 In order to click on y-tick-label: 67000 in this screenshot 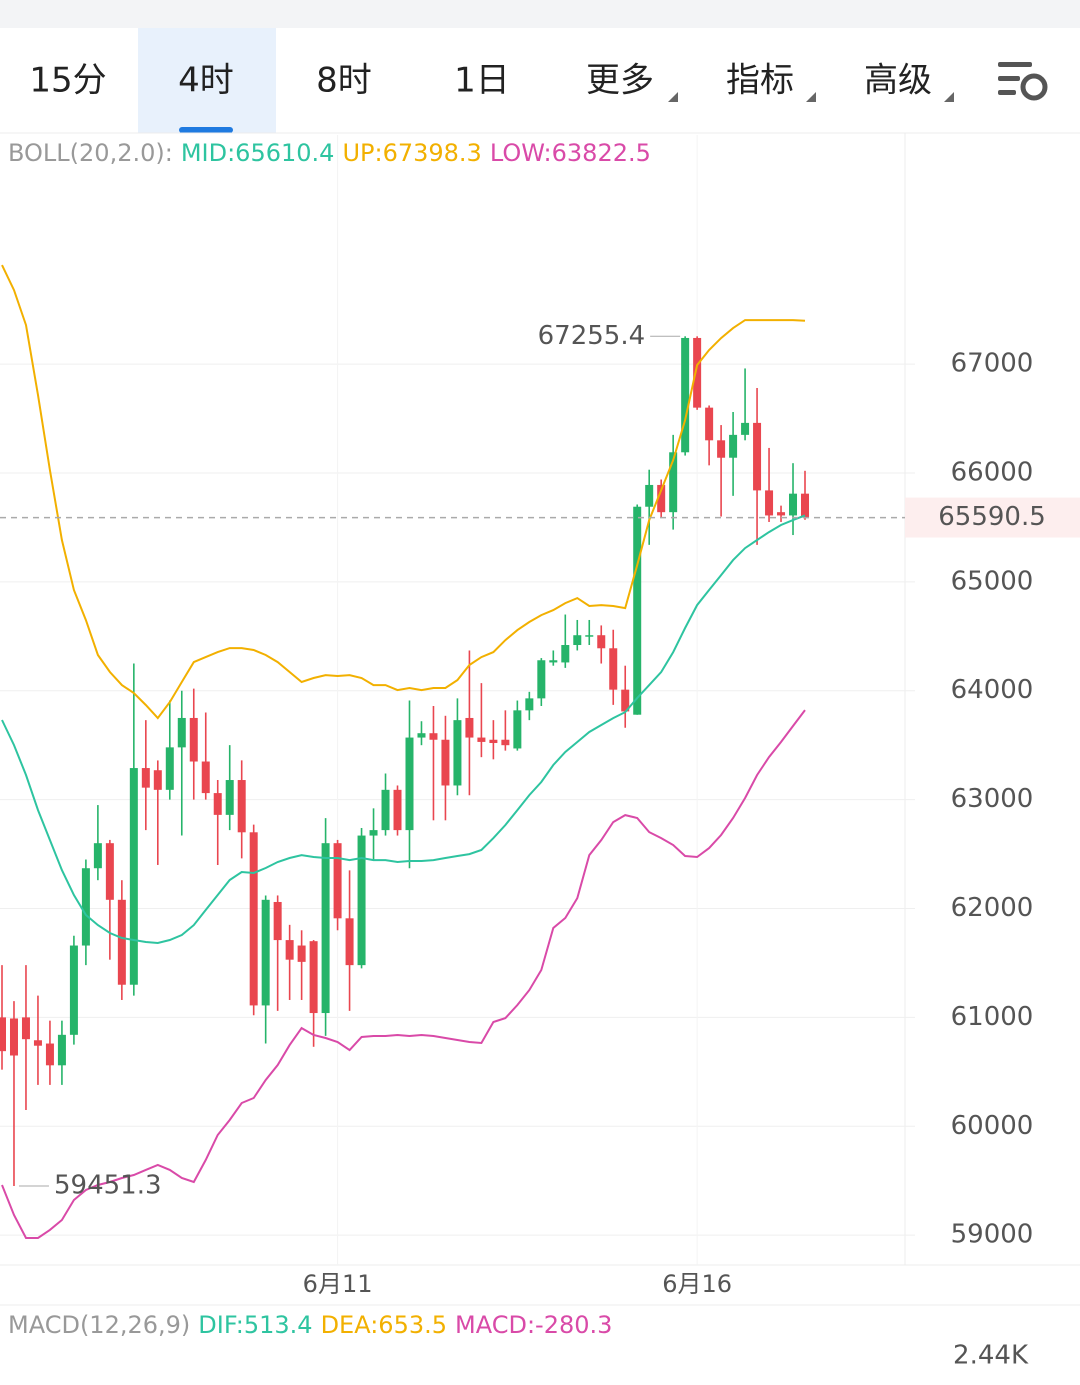, I will do `click(992, 364)`.